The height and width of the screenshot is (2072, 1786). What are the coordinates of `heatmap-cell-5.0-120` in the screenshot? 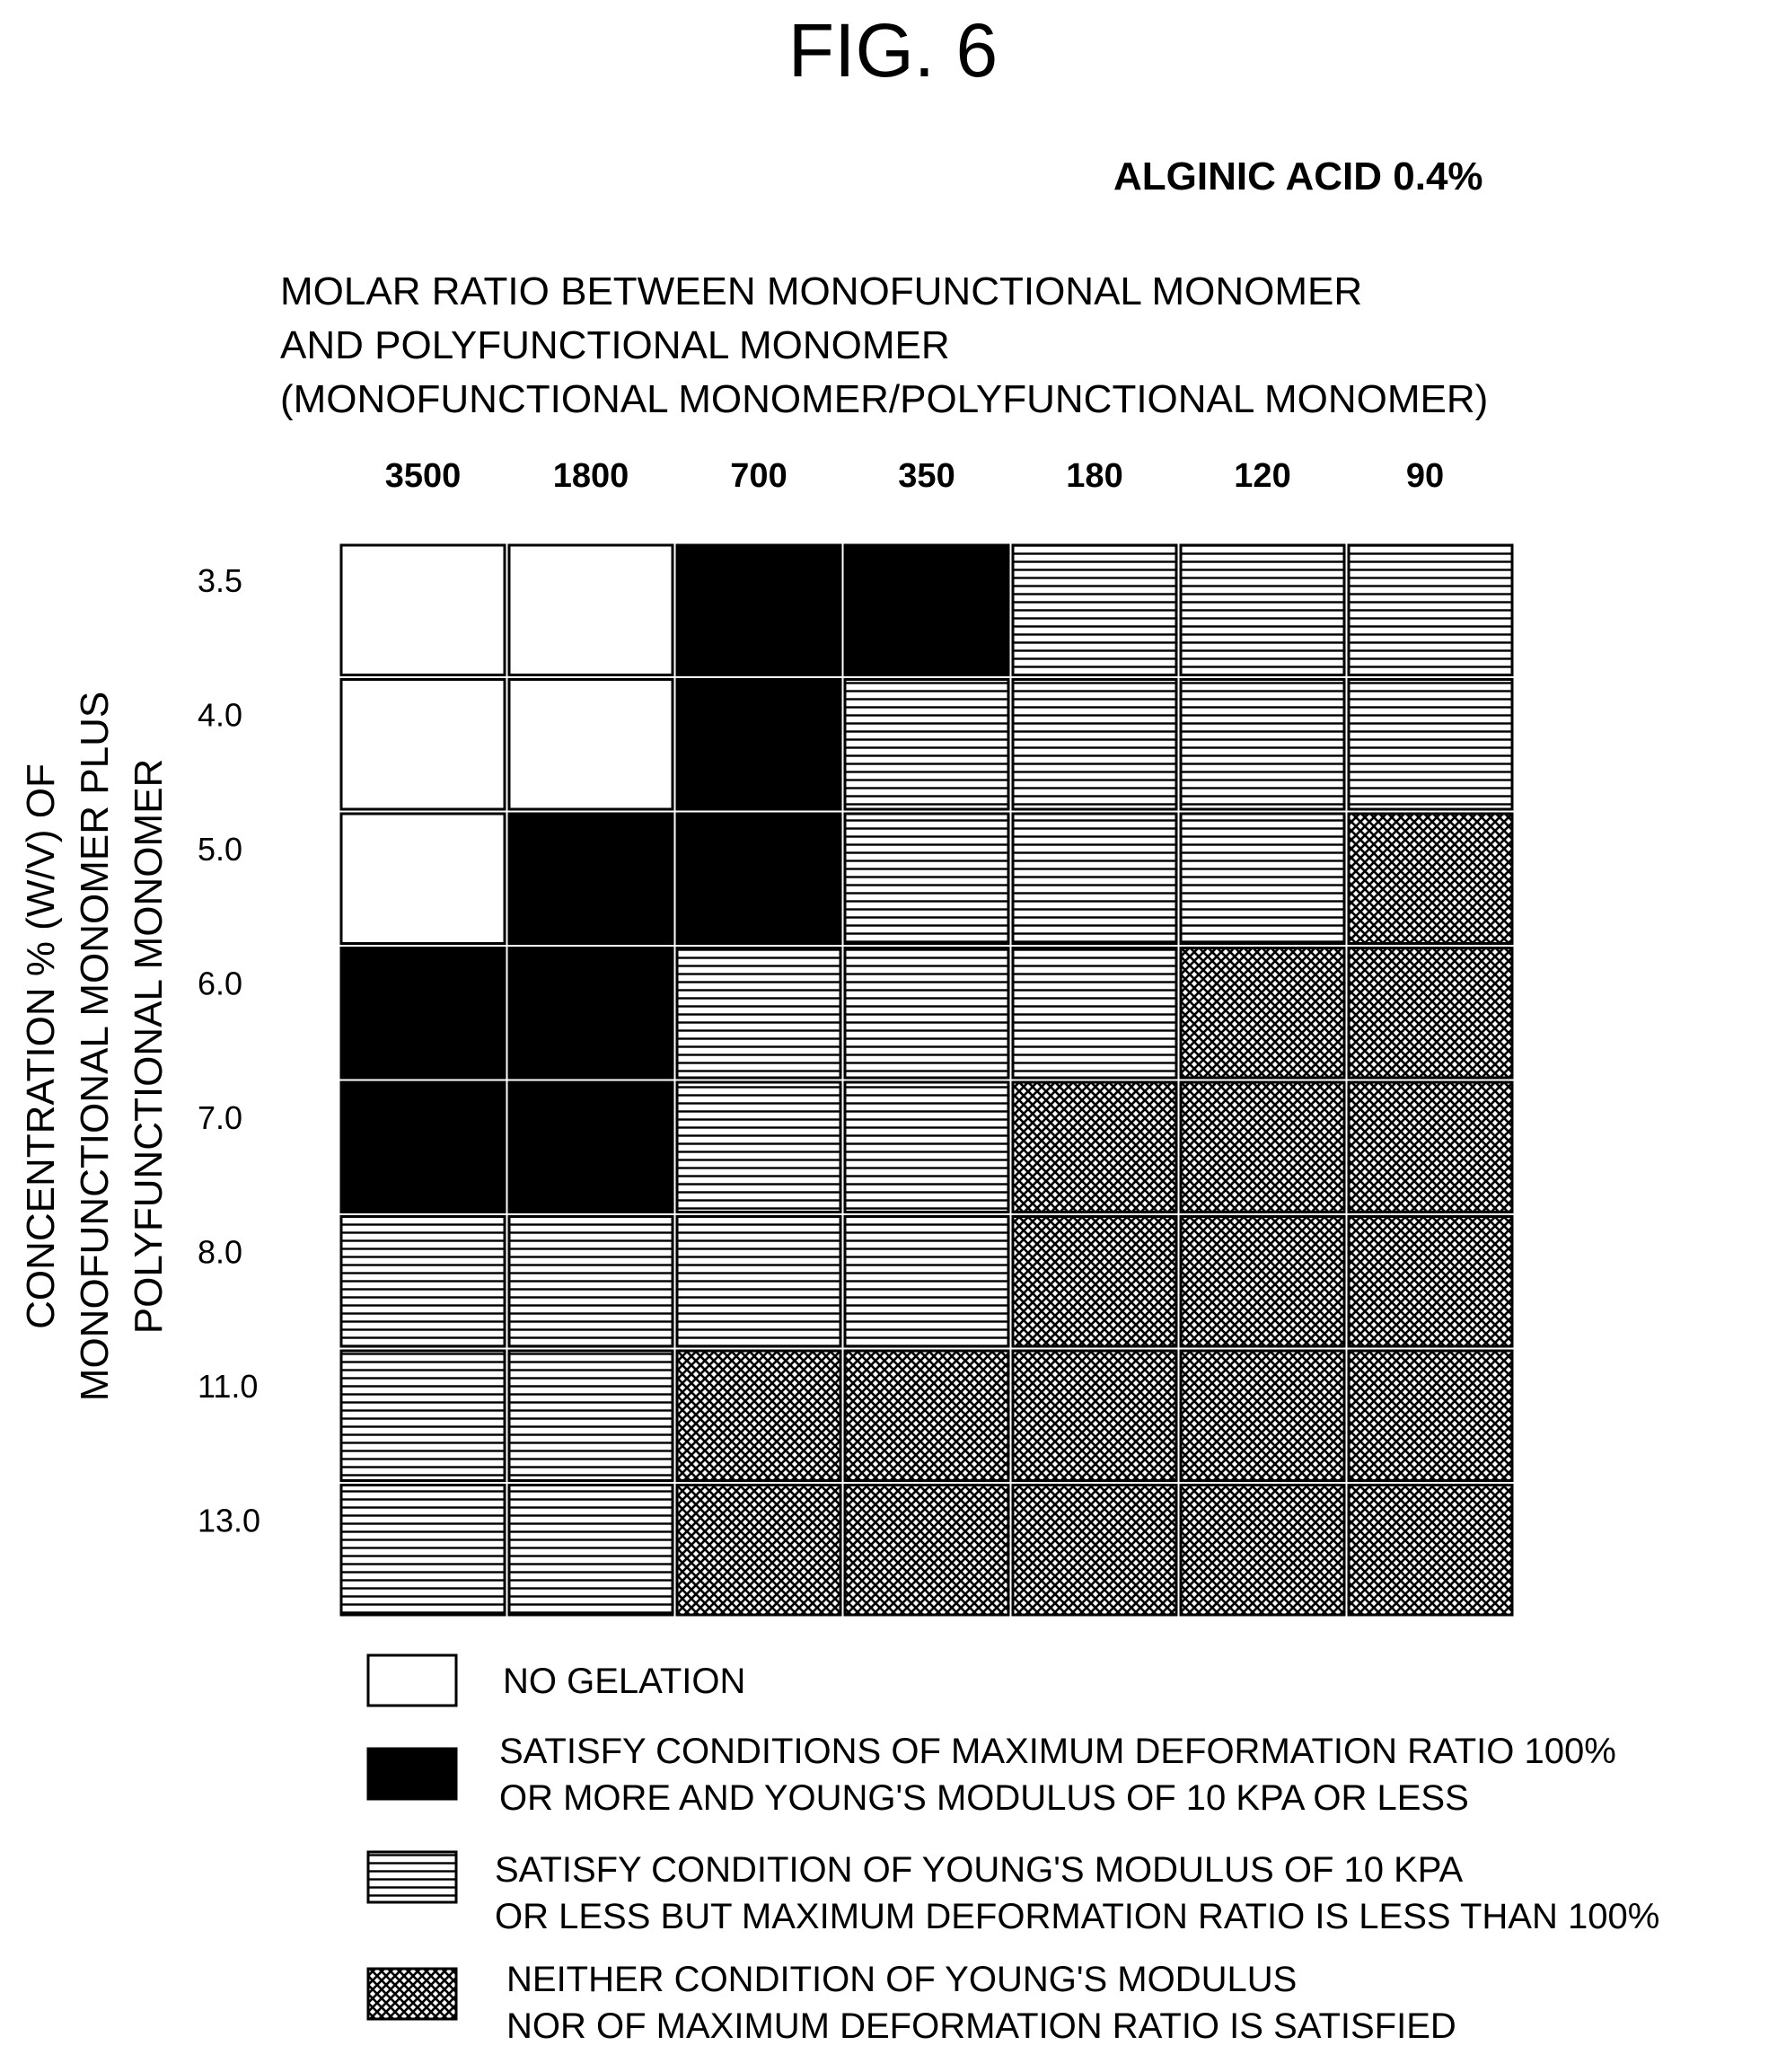 It's located at (1262, 879).